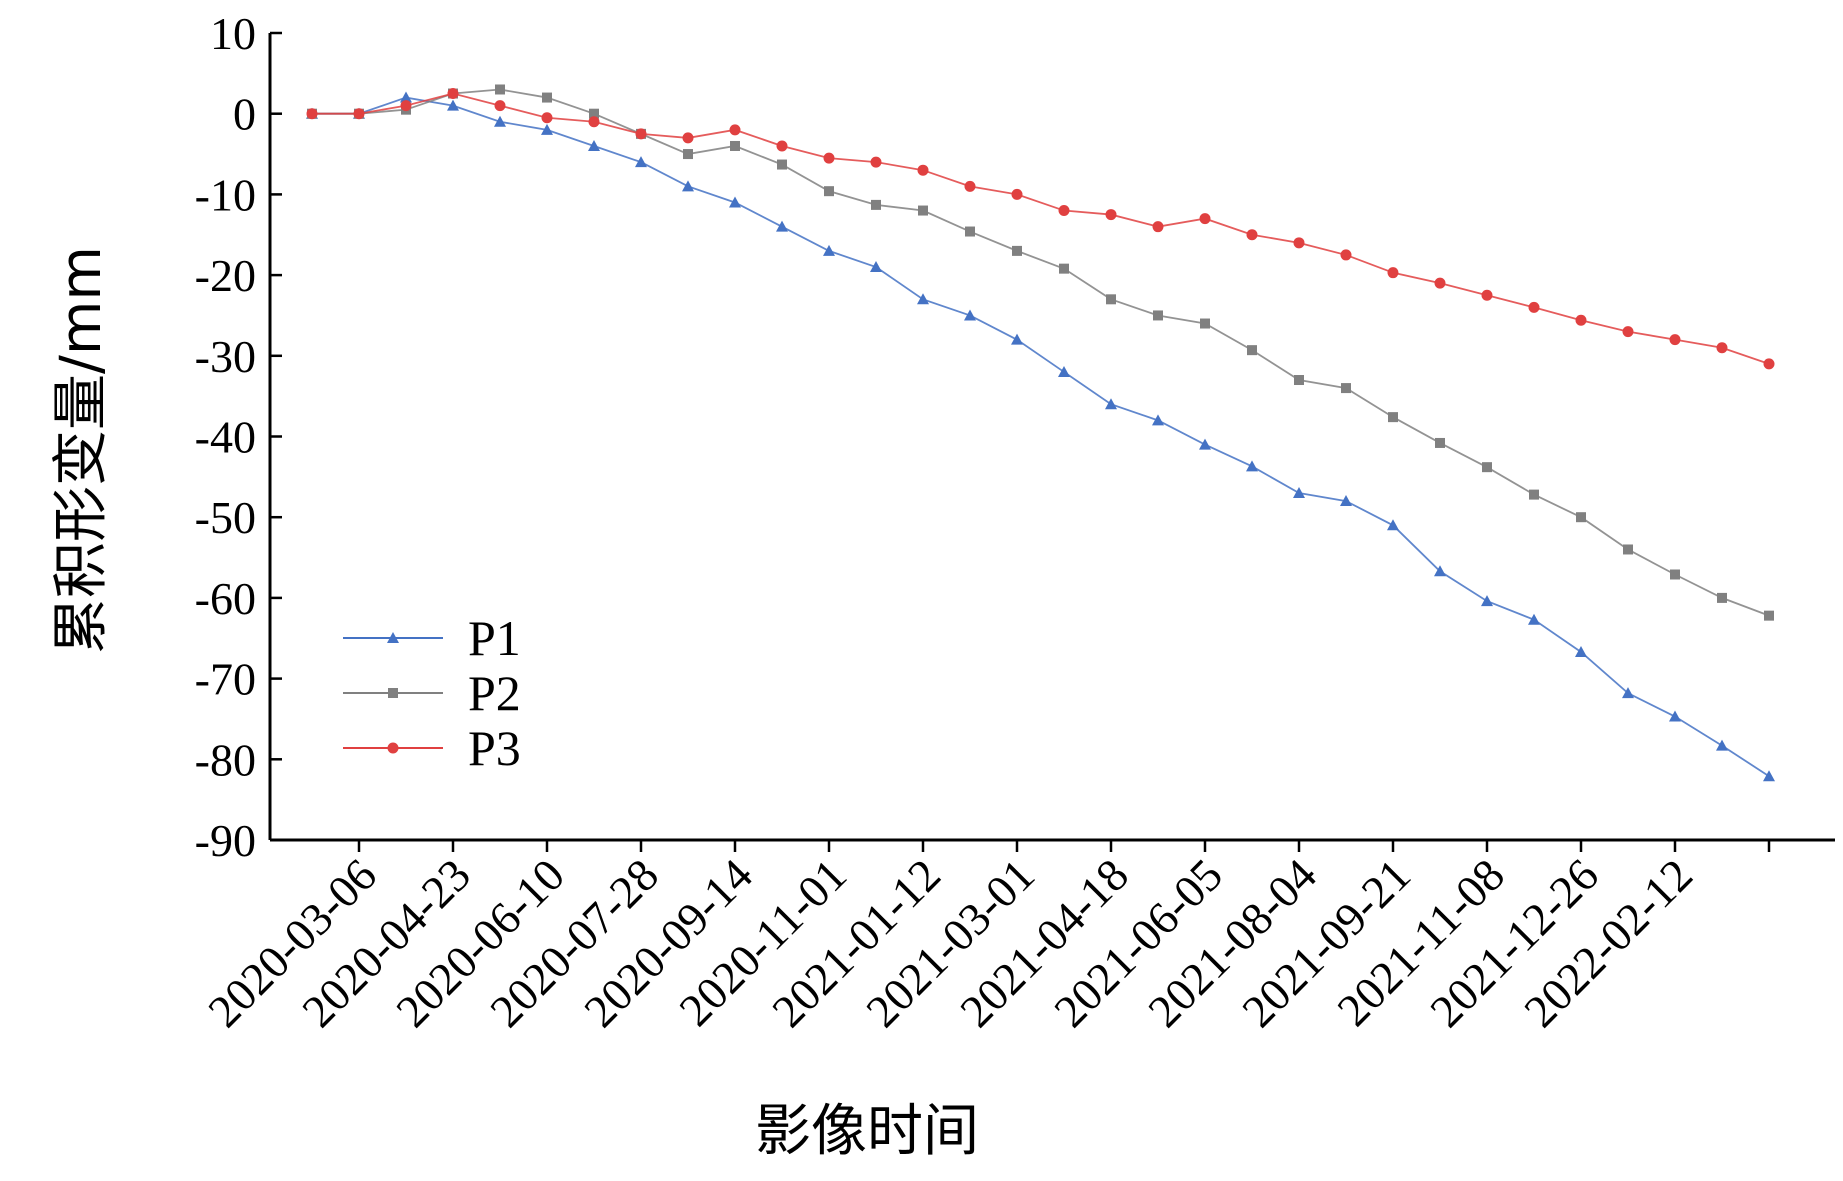  What do you see at coordinates (225, 437) in the screenshot?
I see `y-tick-label: -40` at bounding box center [225, 437].